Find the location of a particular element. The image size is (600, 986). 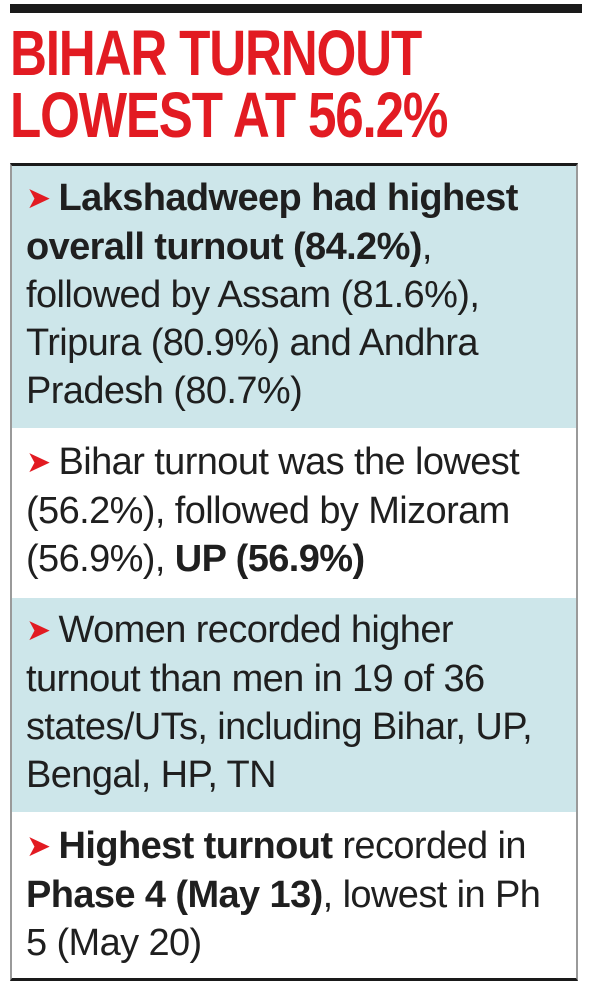

top-rule is located at coordinates (296, 8).